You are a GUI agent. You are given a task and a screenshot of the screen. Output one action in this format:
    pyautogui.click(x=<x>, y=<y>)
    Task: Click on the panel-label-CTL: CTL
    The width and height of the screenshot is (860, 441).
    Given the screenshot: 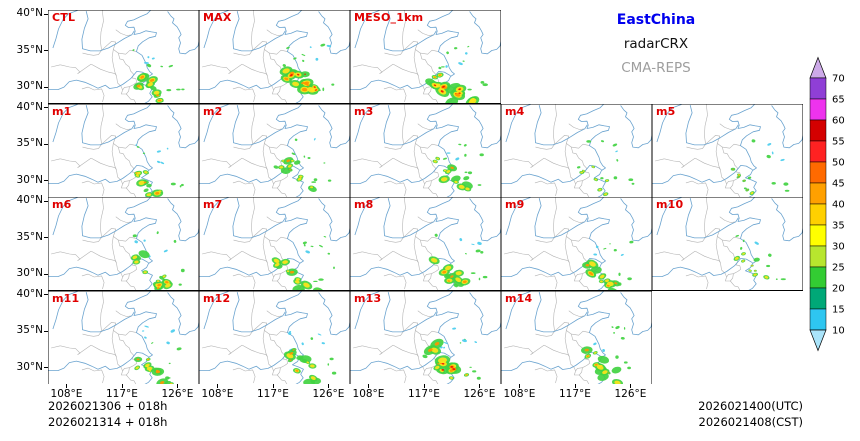 What is the action you would take?
    pyautogui.click(x=64, y=17)
    